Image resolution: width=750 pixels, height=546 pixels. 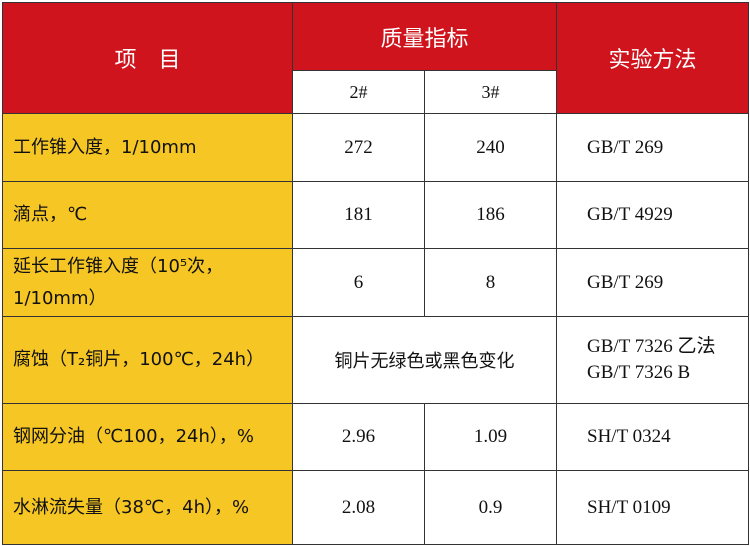 I want to click on row-item: 水淋流失量（38℃，4h），%, so click(x=147, y=507).